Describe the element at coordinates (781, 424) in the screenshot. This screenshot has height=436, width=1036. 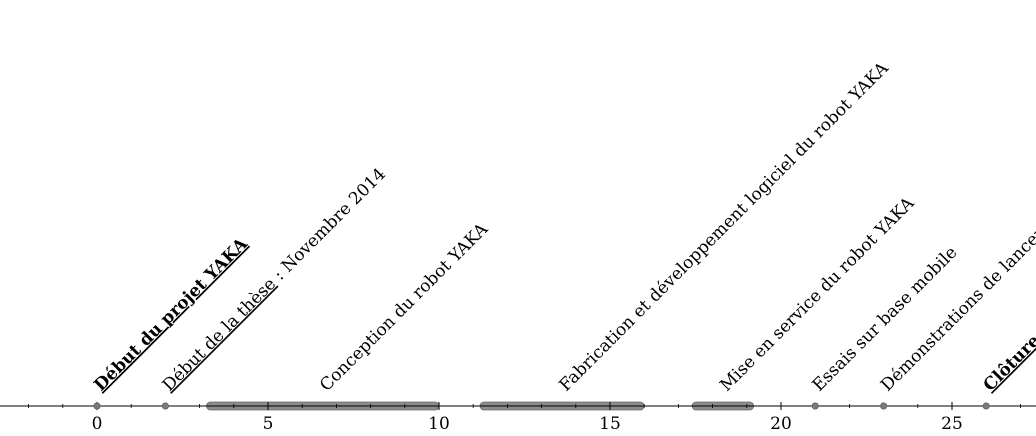
I see `tick-label: 20` at that location.